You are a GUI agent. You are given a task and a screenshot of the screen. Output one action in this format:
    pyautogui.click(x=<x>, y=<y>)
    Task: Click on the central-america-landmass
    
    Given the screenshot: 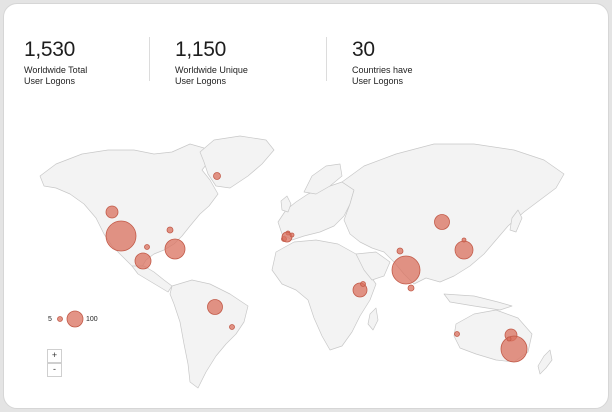 What is the action you would take?
    pyautogui.click(x=152, y=279)
    